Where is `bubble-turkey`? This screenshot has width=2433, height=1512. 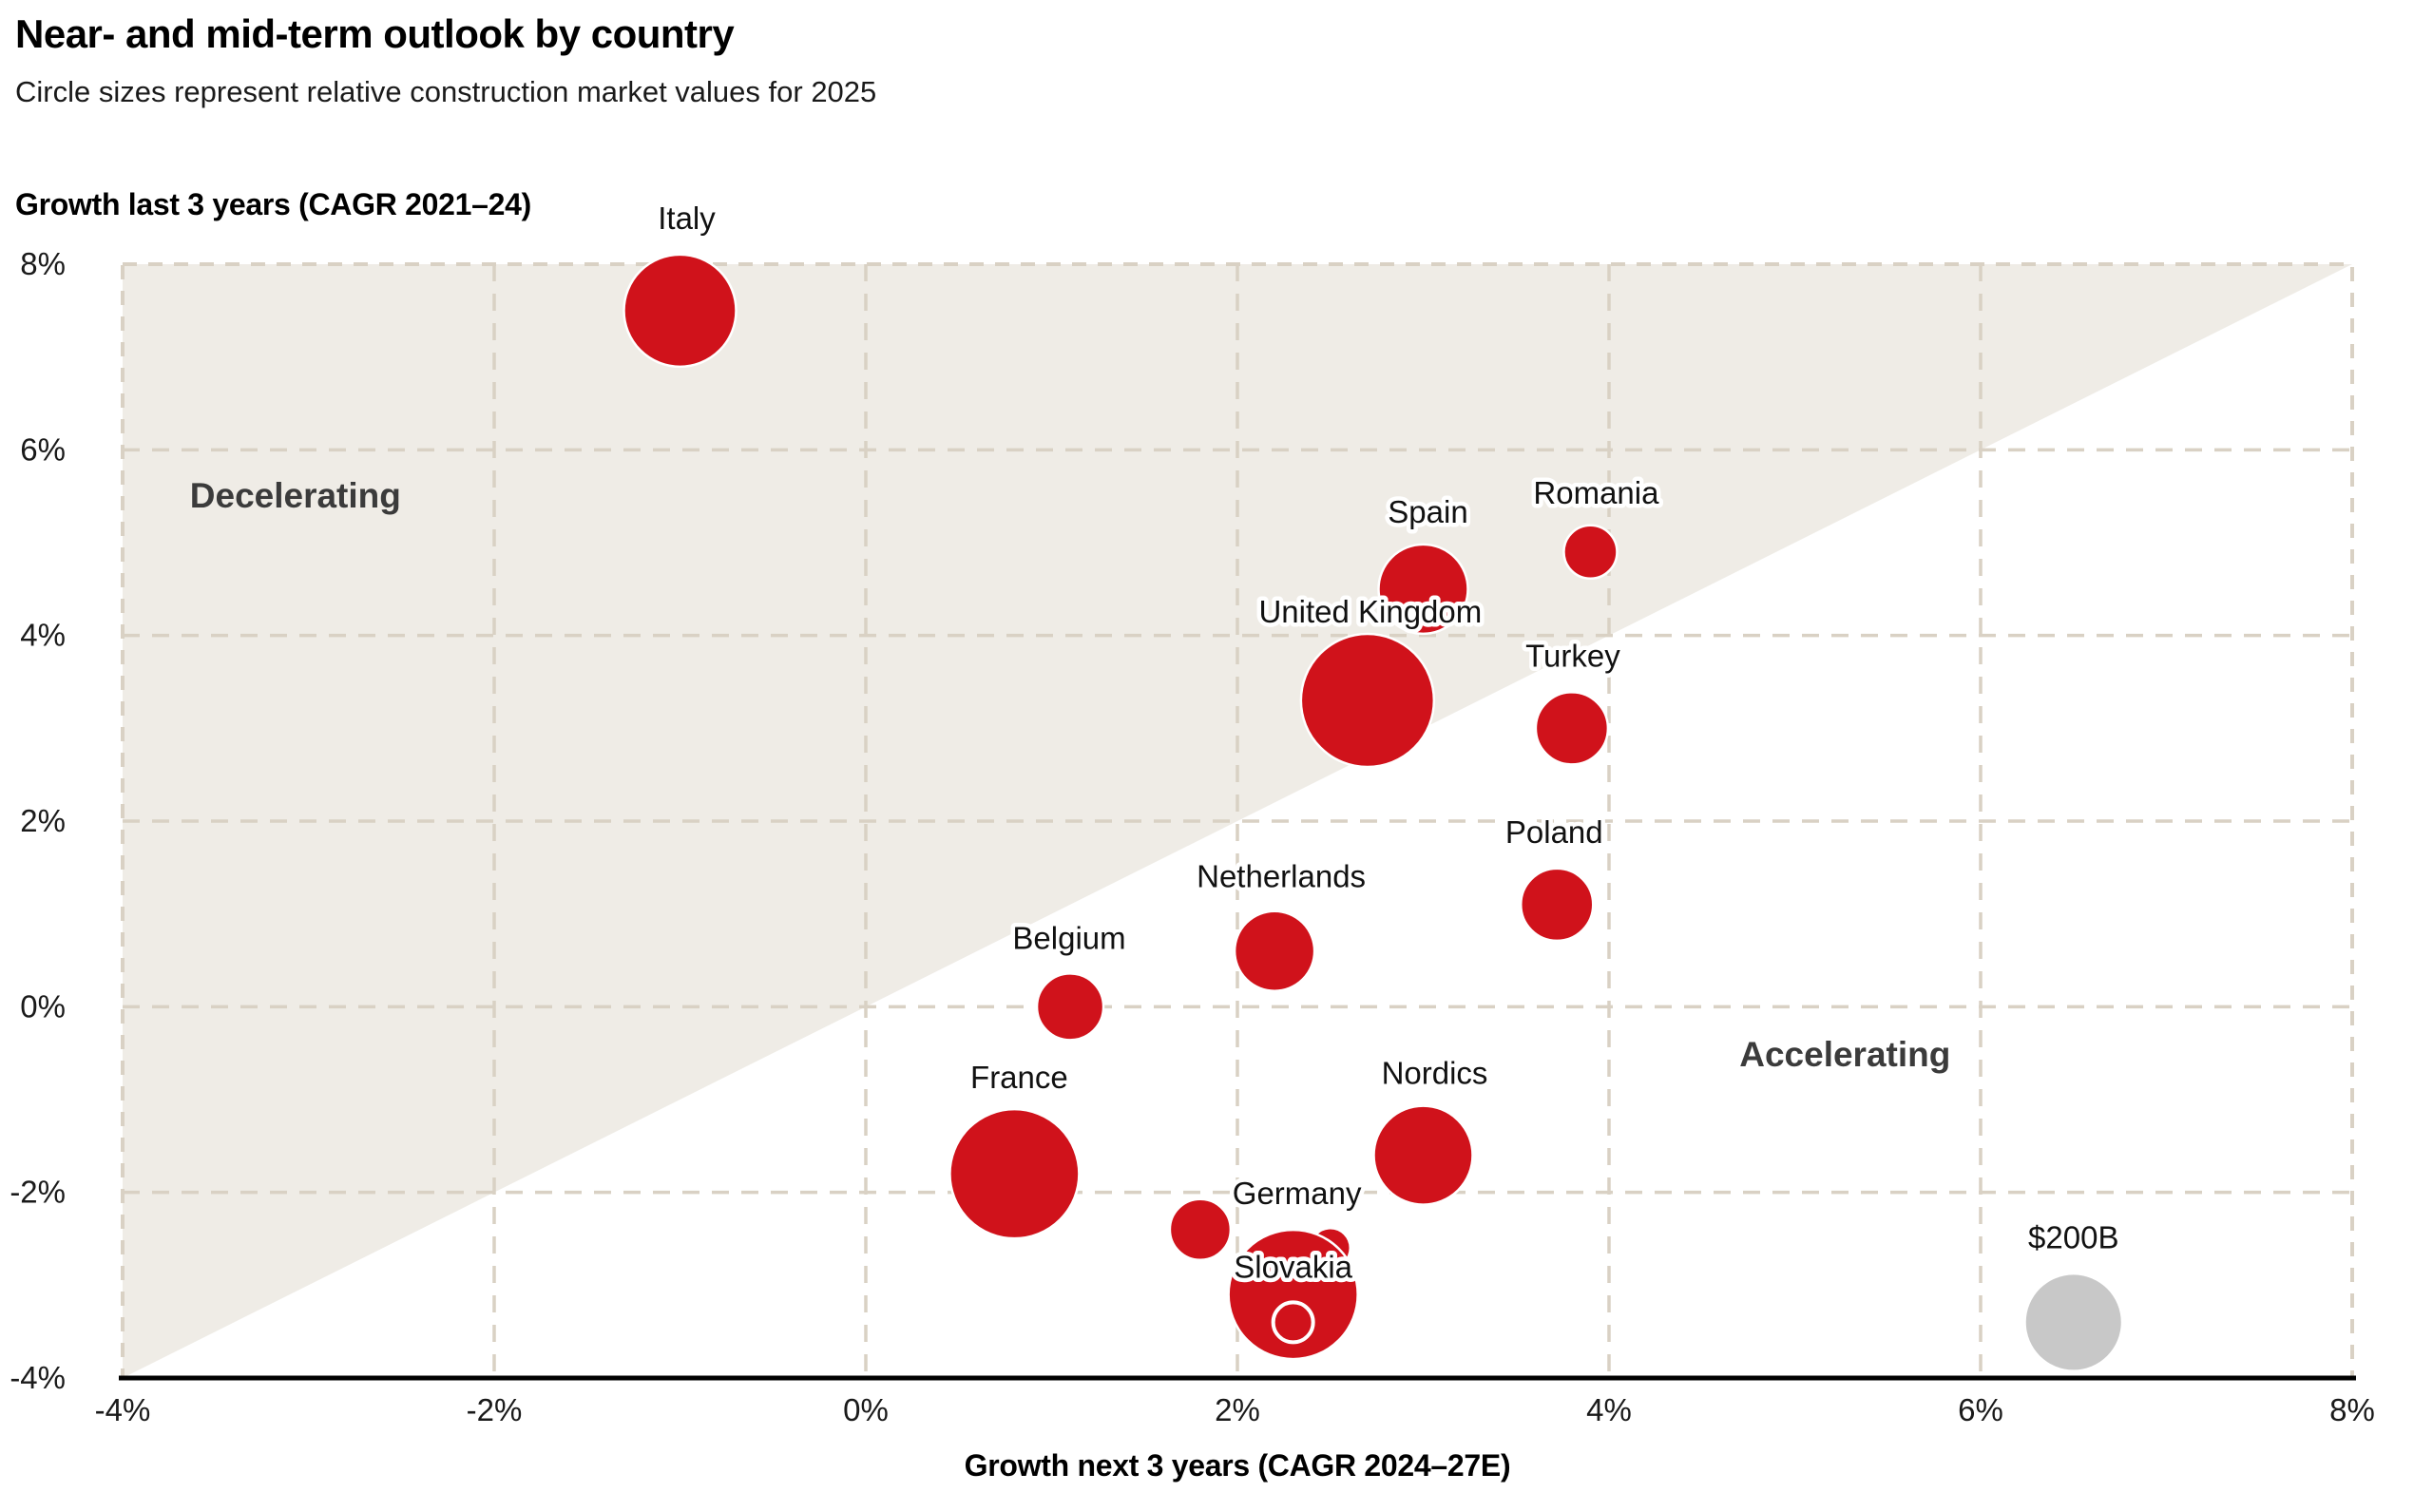
bubble-turkey is located at coordinates (1572, 728).